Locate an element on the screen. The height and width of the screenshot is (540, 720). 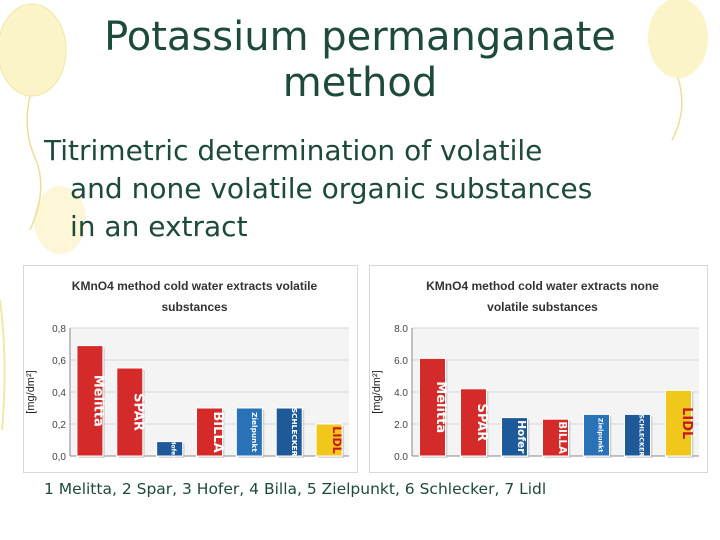
slide-title-line-2: method is located at coordinates (360, 83).